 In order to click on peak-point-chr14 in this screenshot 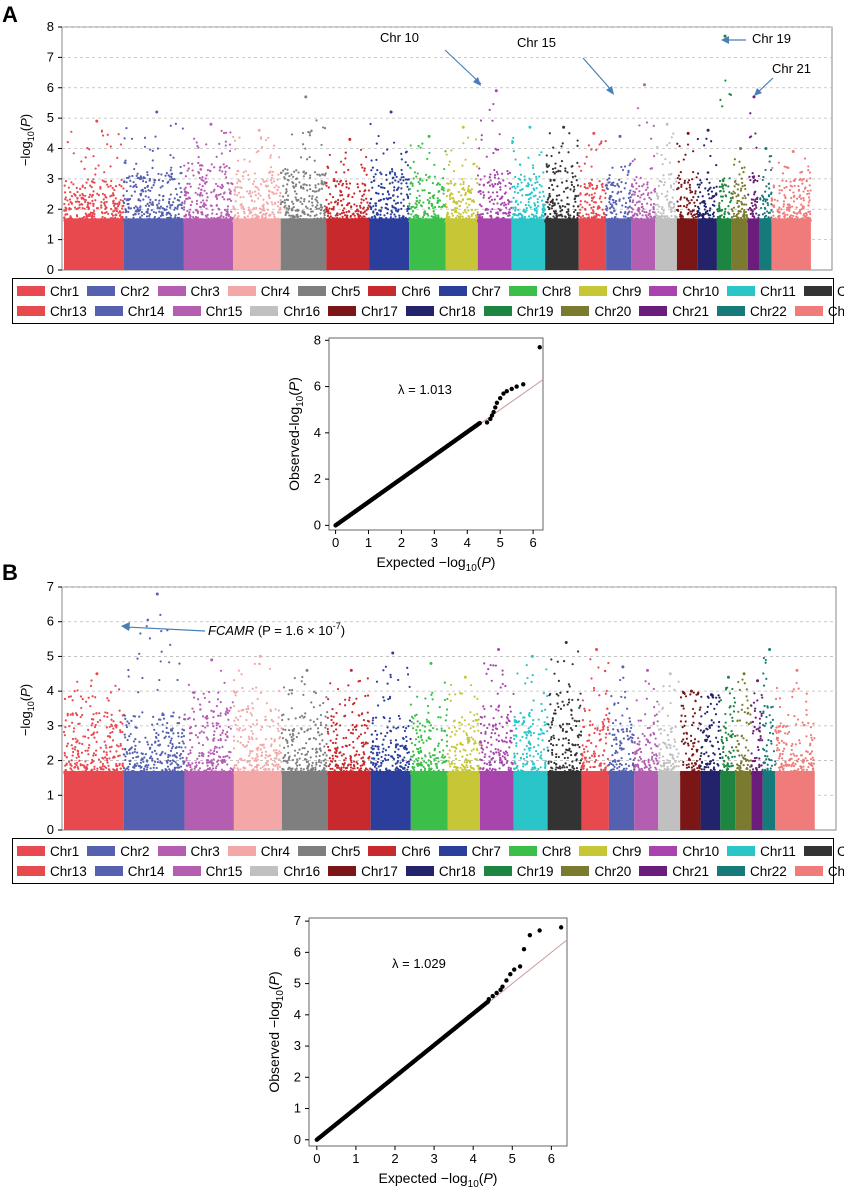, I will do `click(620, 136)`.